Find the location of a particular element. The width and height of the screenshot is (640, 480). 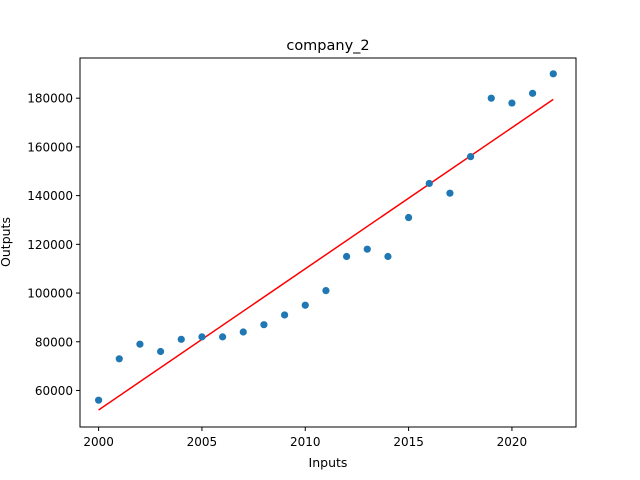

y-axis-label: Outputs is located at coordinates (6, 242).